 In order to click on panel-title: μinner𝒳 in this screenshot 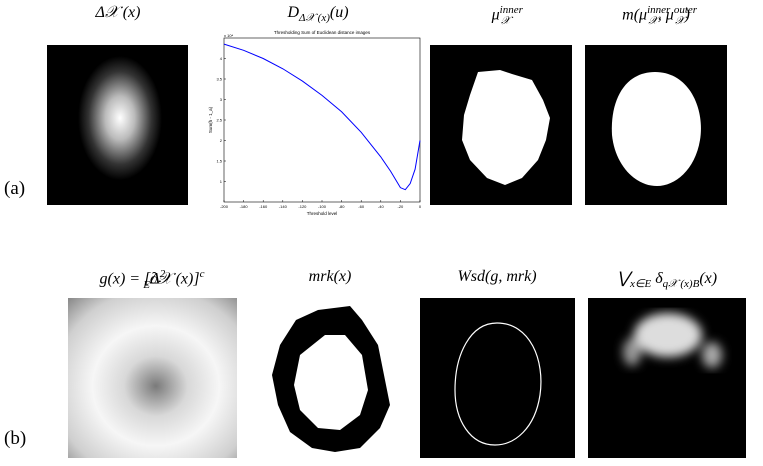, I will do `click(507, 16)`.